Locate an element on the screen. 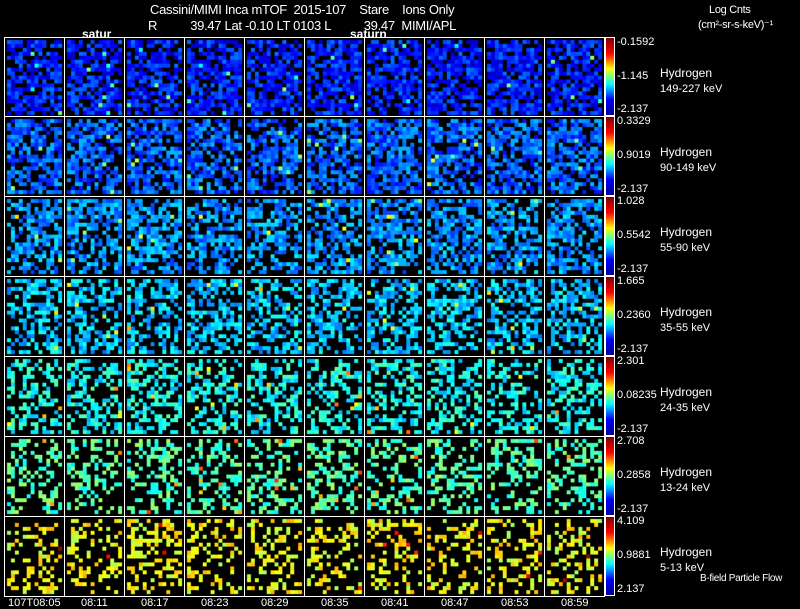 The image size is (800, 609). x-tick-label: 08:53 is located at coordinates (515, 603).